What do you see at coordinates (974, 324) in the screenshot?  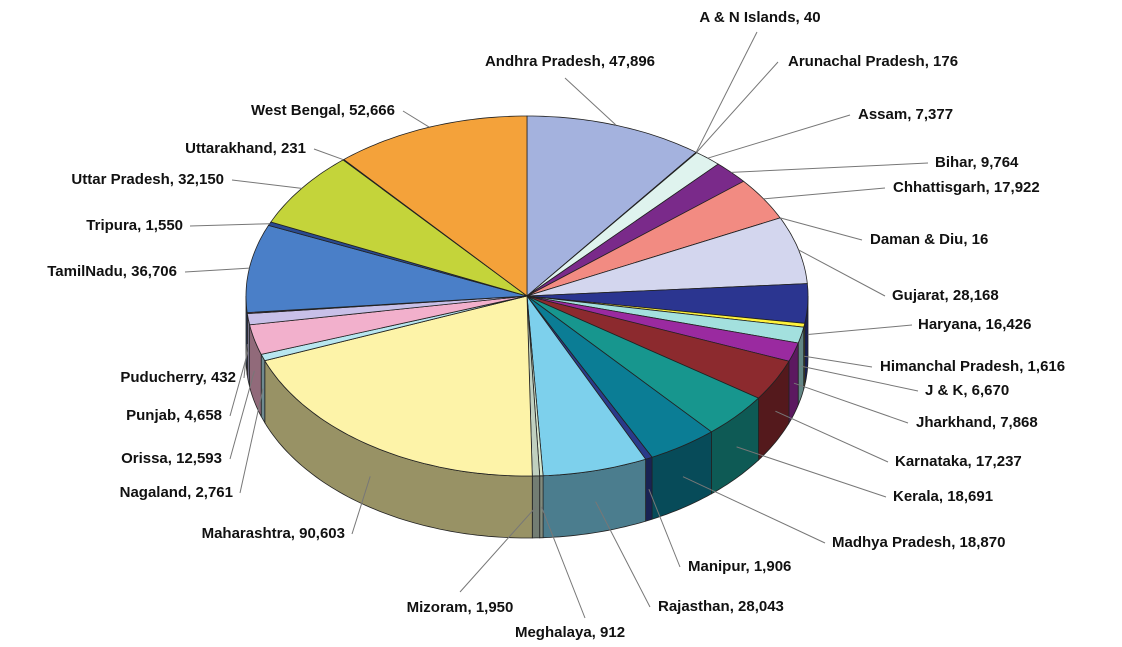 I see `data-label: Haryana, 16,426` at bounding box center [974, 324].